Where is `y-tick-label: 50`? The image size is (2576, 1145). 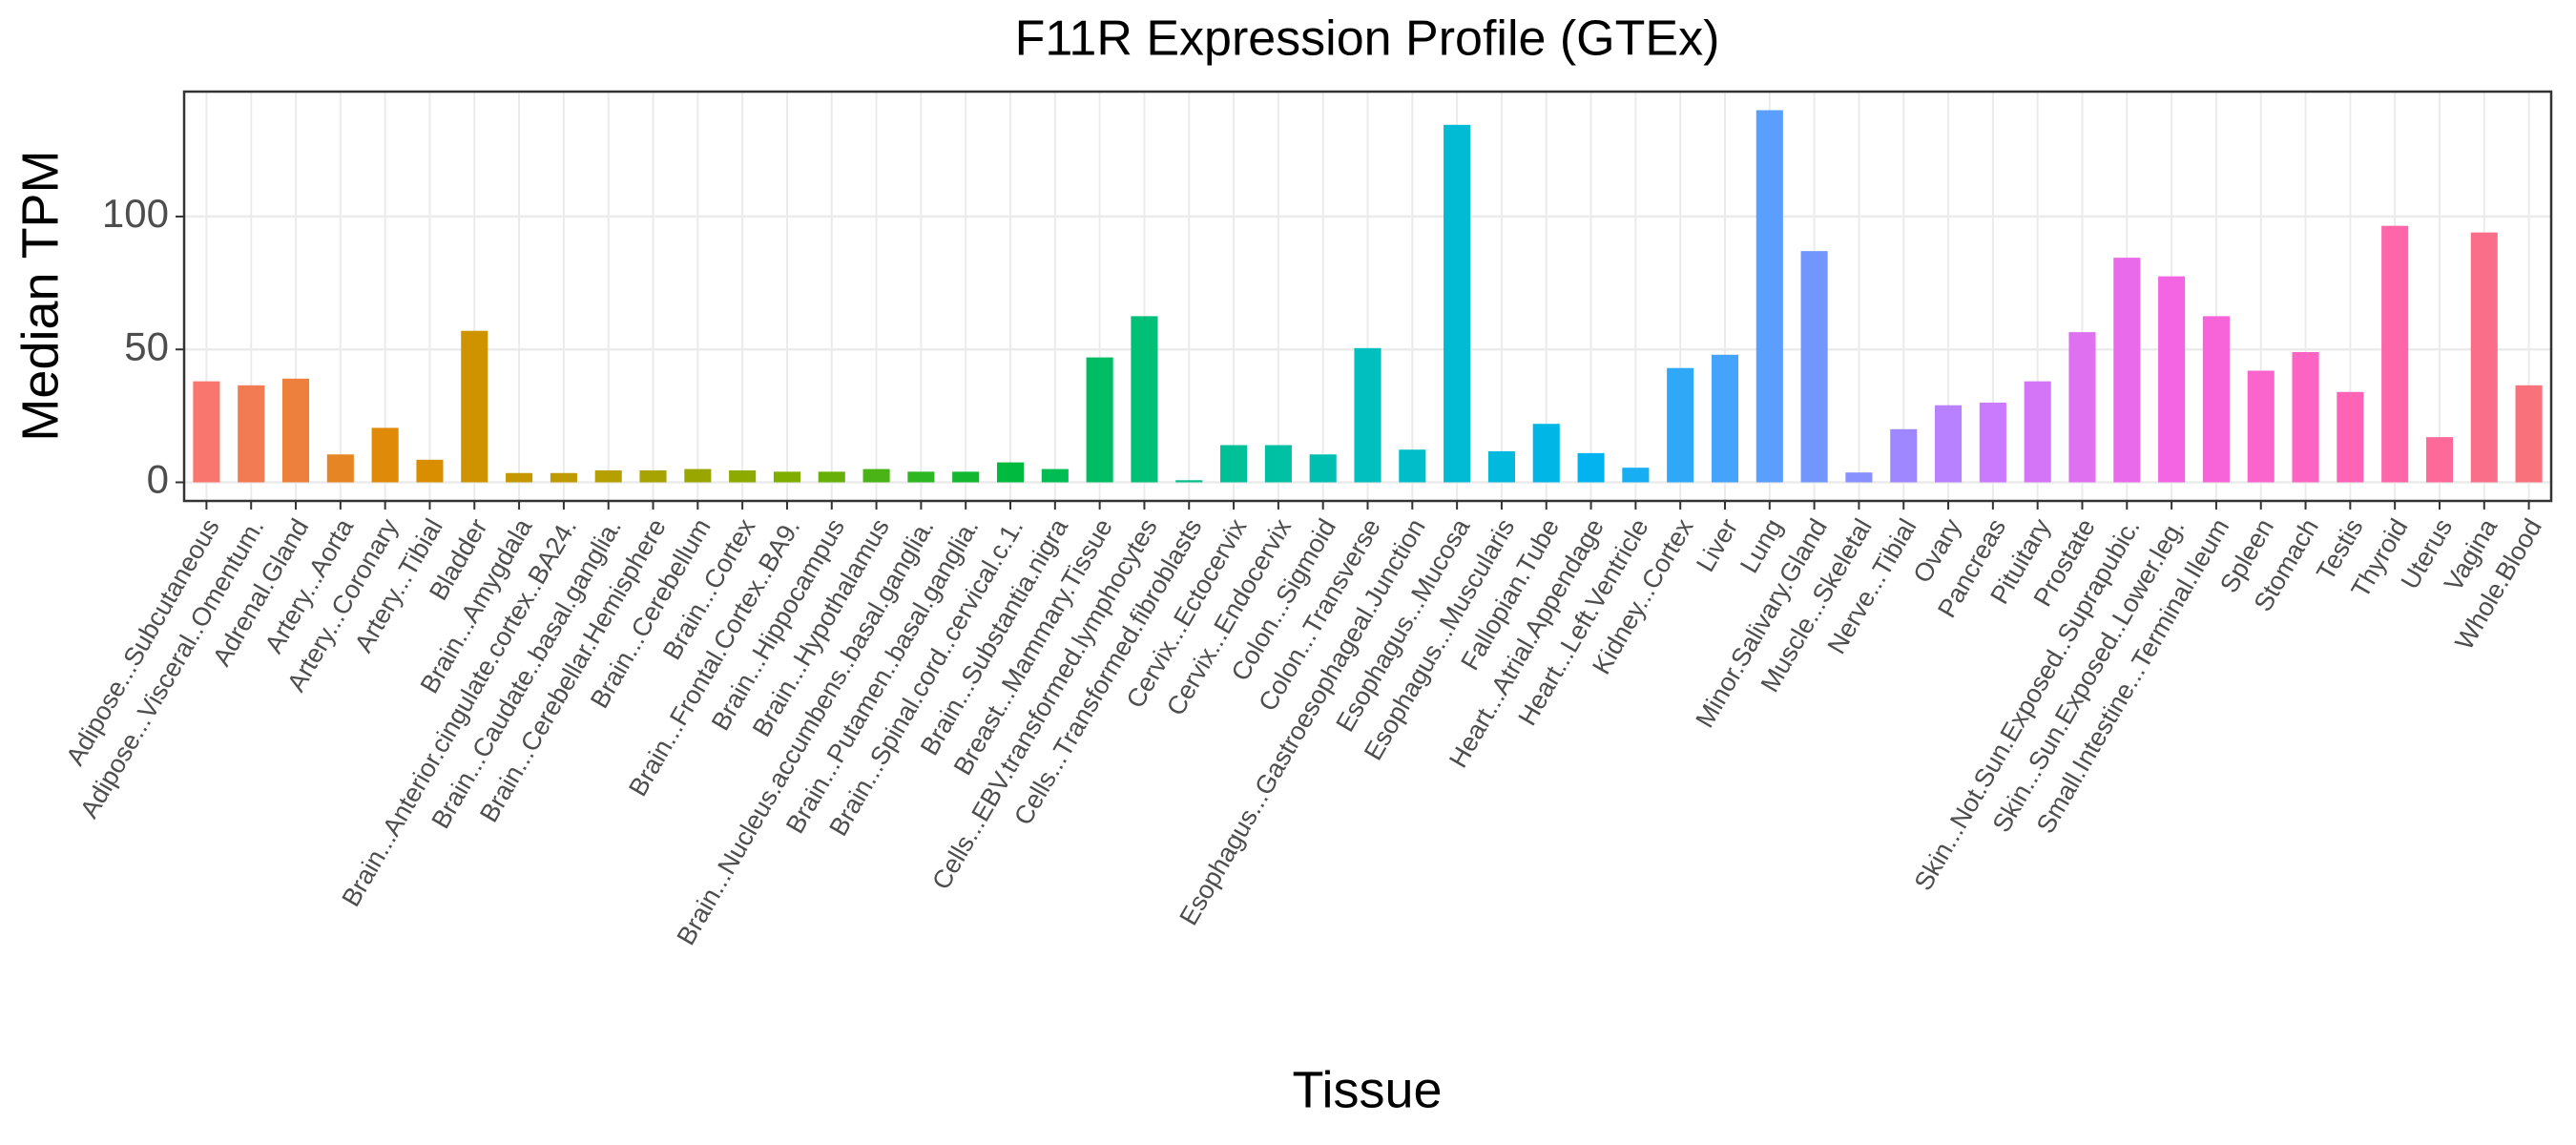
y-tick-label: 50 is located at coordinates (146, 345).